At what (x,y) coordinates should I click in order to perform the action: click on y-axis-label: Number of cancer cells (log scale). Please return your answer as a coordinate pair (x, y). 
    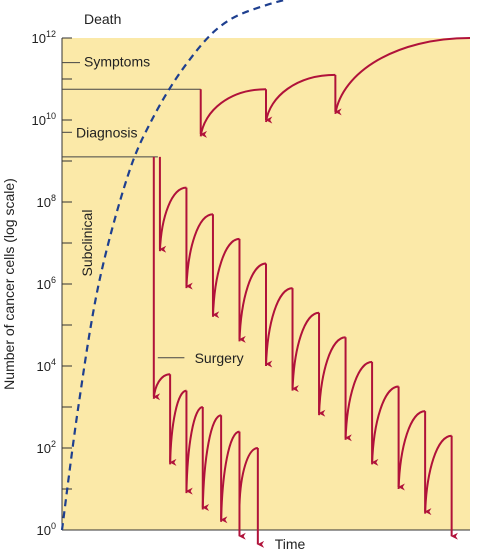
    Looking at the image, I should click on (9, 284).